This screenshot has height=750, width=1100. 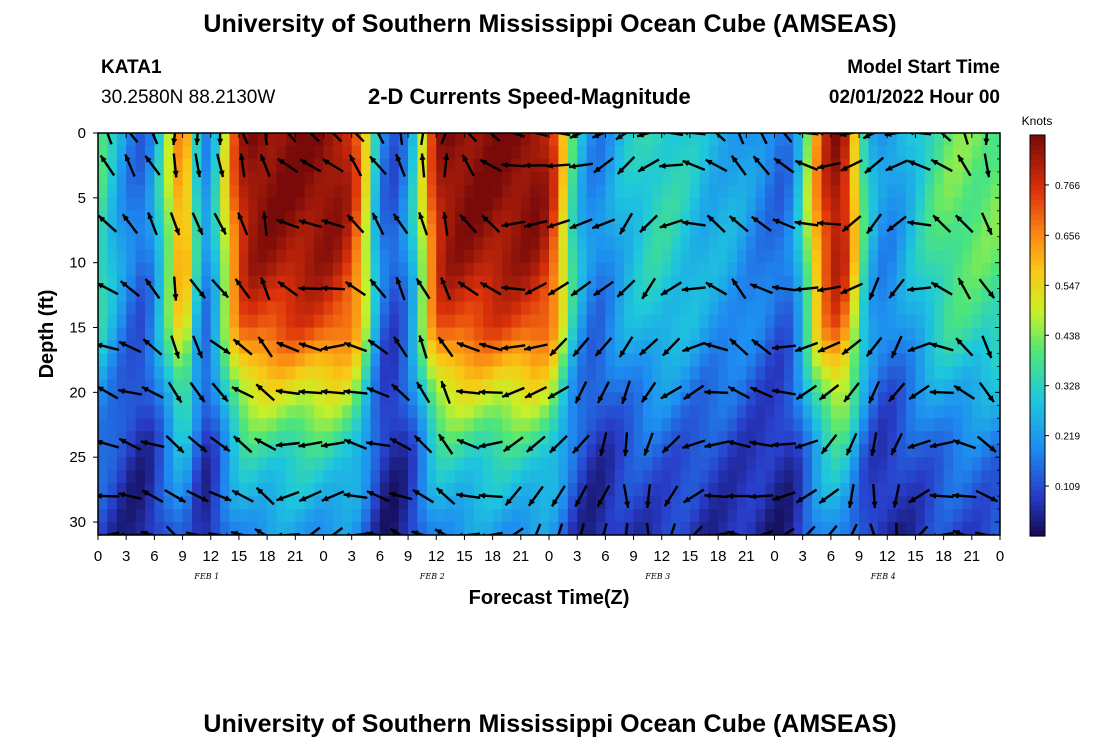 What do you see at coordinates (82, 198) in the screenshot?
I see `y-tick-label: 5` at bounding box center [82, 198].